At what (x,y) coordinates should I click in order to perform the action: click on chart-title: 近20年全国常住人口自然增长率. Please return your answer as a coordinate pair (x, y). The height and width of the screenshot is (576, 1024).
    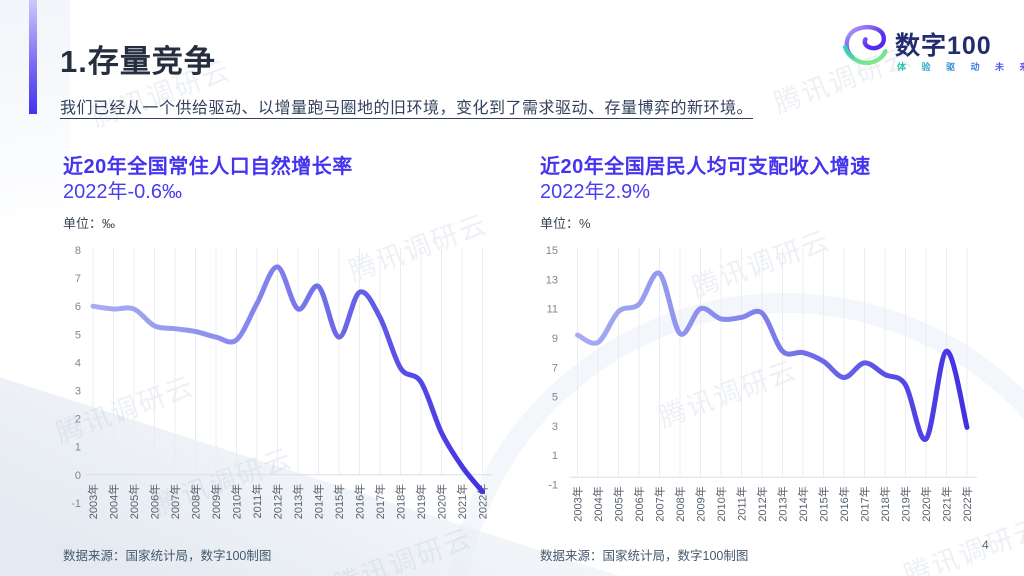
    Looking at the image, I should click on (208, 167).